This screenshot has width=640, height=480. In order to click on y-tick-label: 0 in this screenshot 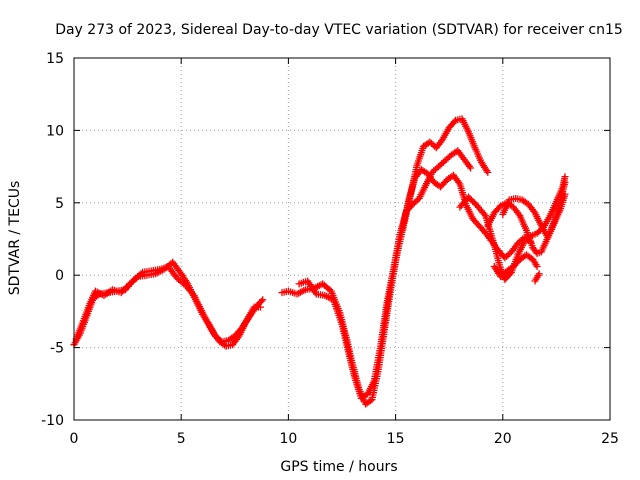, I will do `click(59, 276)`.